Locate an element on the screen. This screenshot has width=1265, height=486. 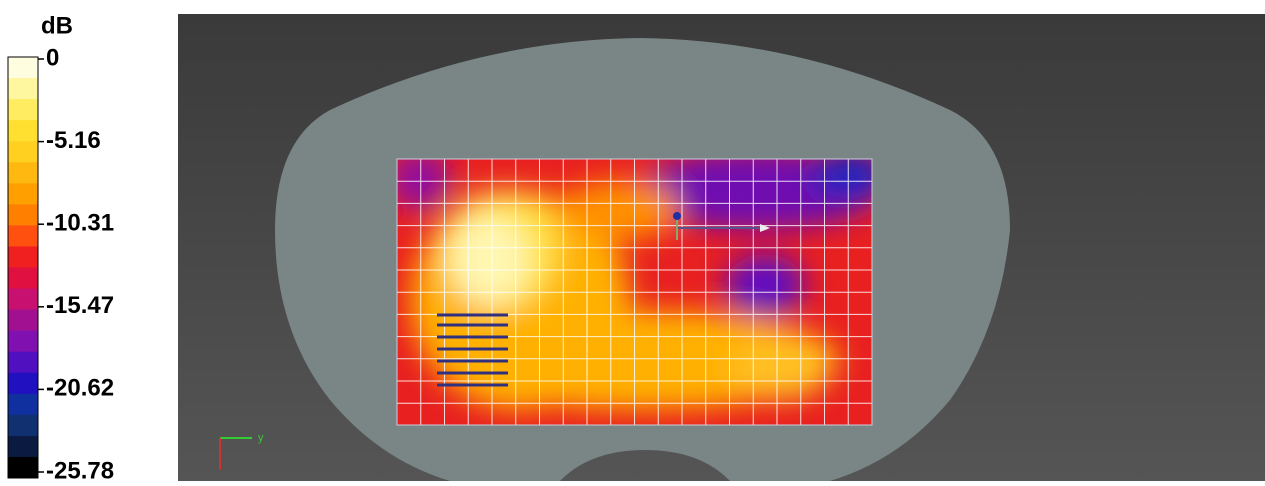
legend-label: -25.78 is located at coordinates (80, 469).